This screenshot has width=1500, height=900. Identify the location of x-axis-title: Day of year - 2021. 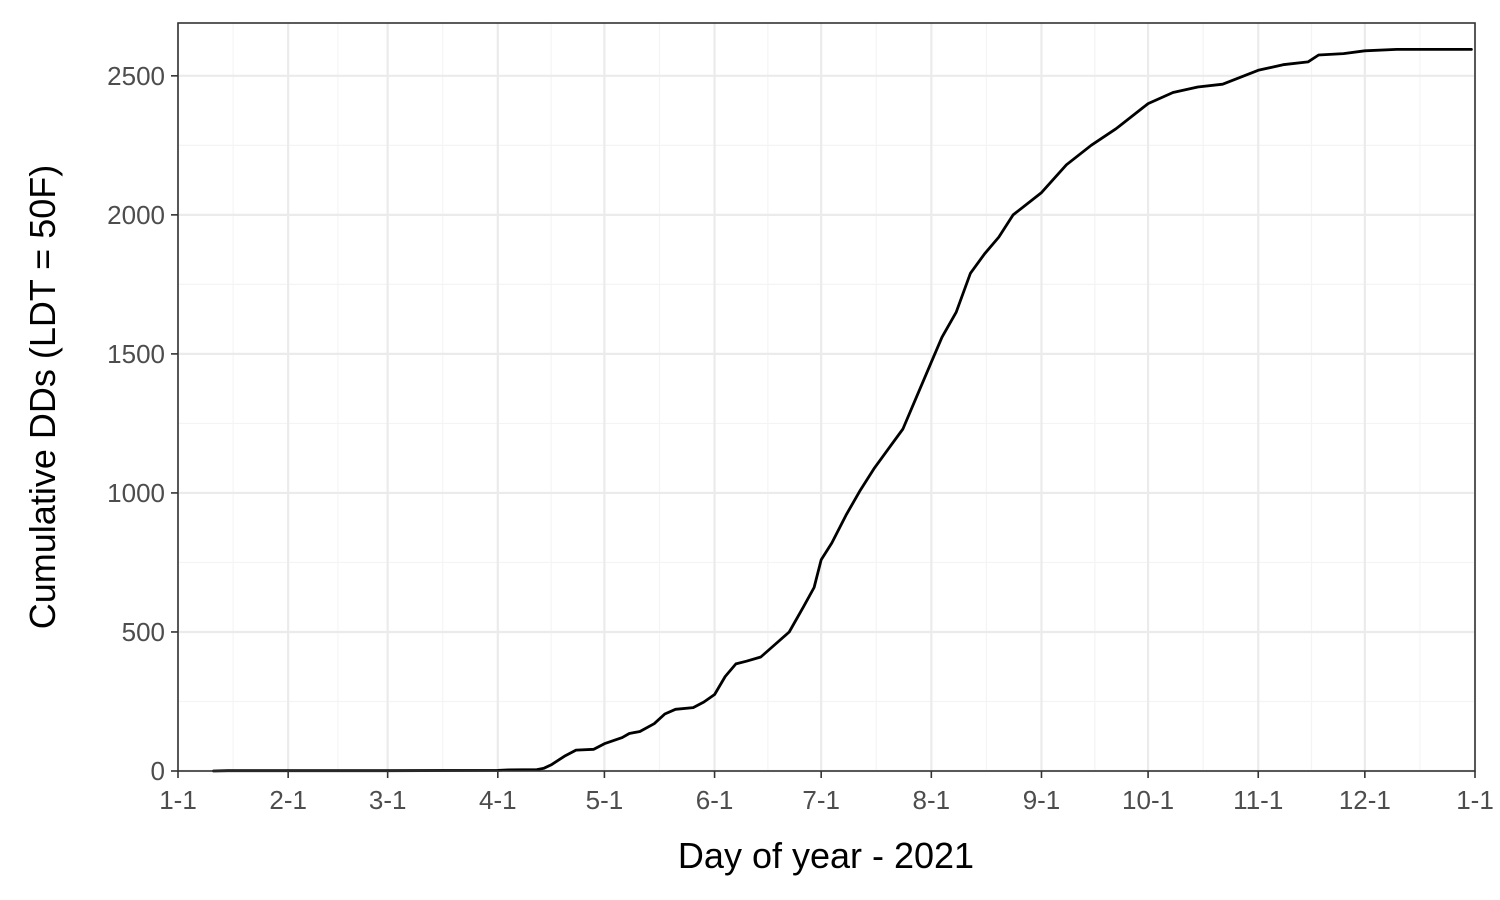
(826, 855).